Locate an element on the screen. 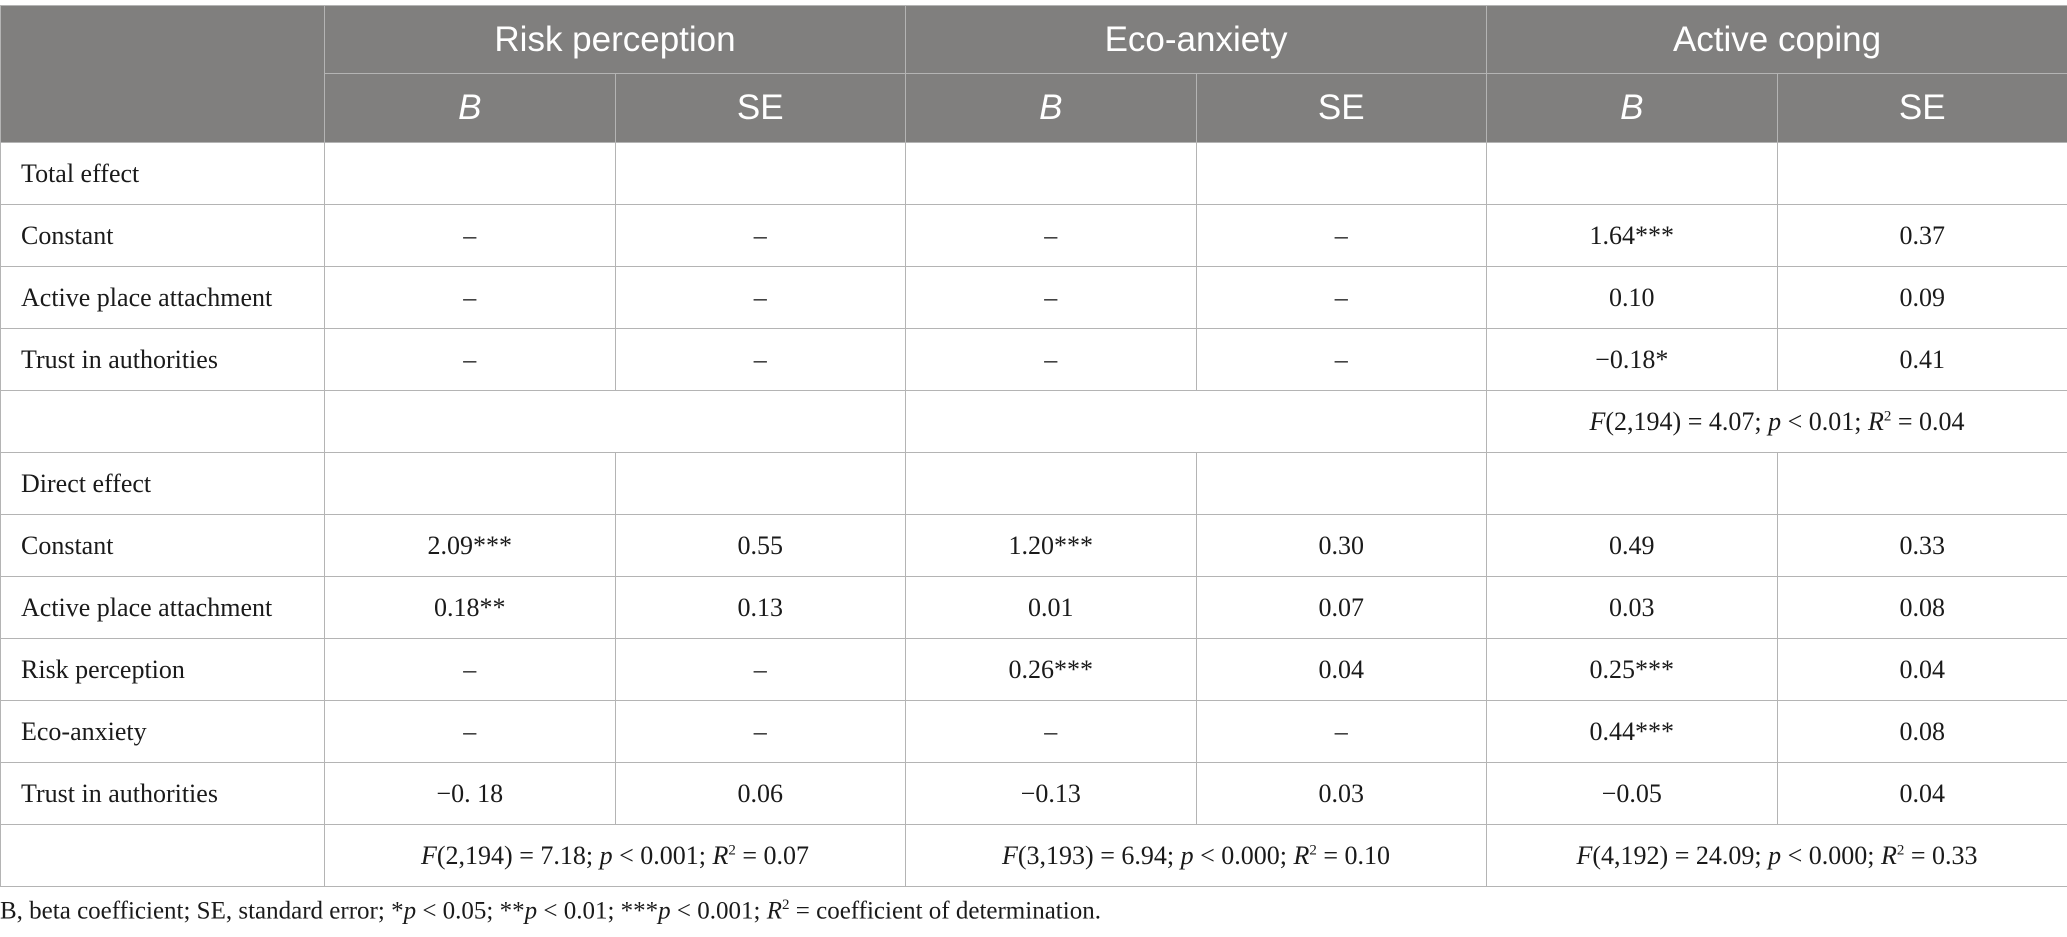 This screenshot has width=2067, height=937. model-fit-cell: F(4,192) = 24.09; p < 0.000; R2 = 0.33 is located at coordinates (1776, 855).